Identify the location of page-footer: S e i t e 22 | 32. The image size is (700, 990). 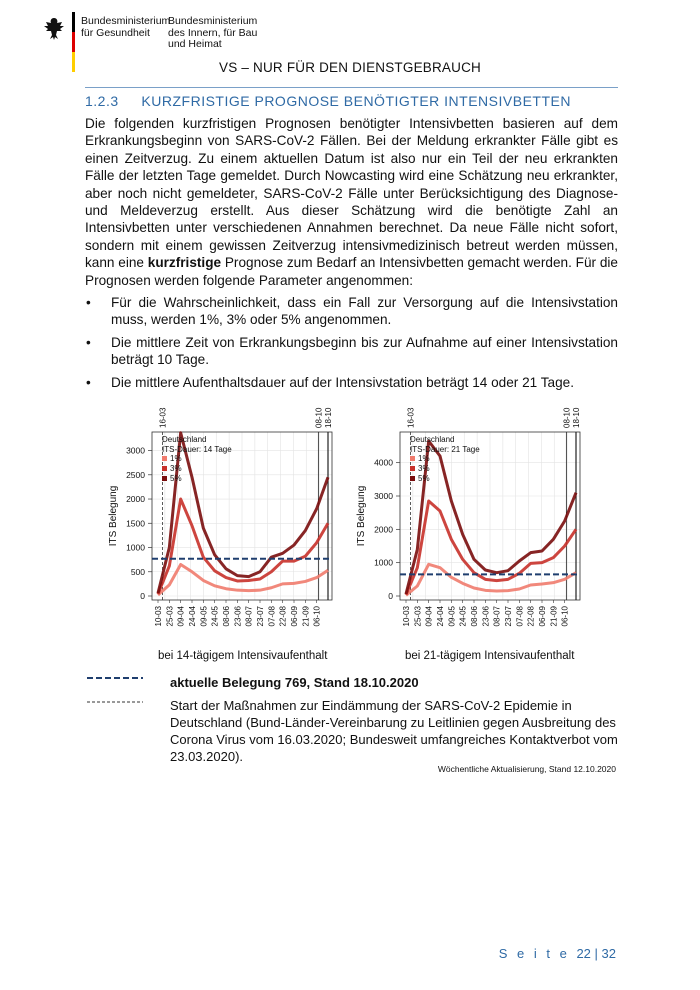
(557, 953).